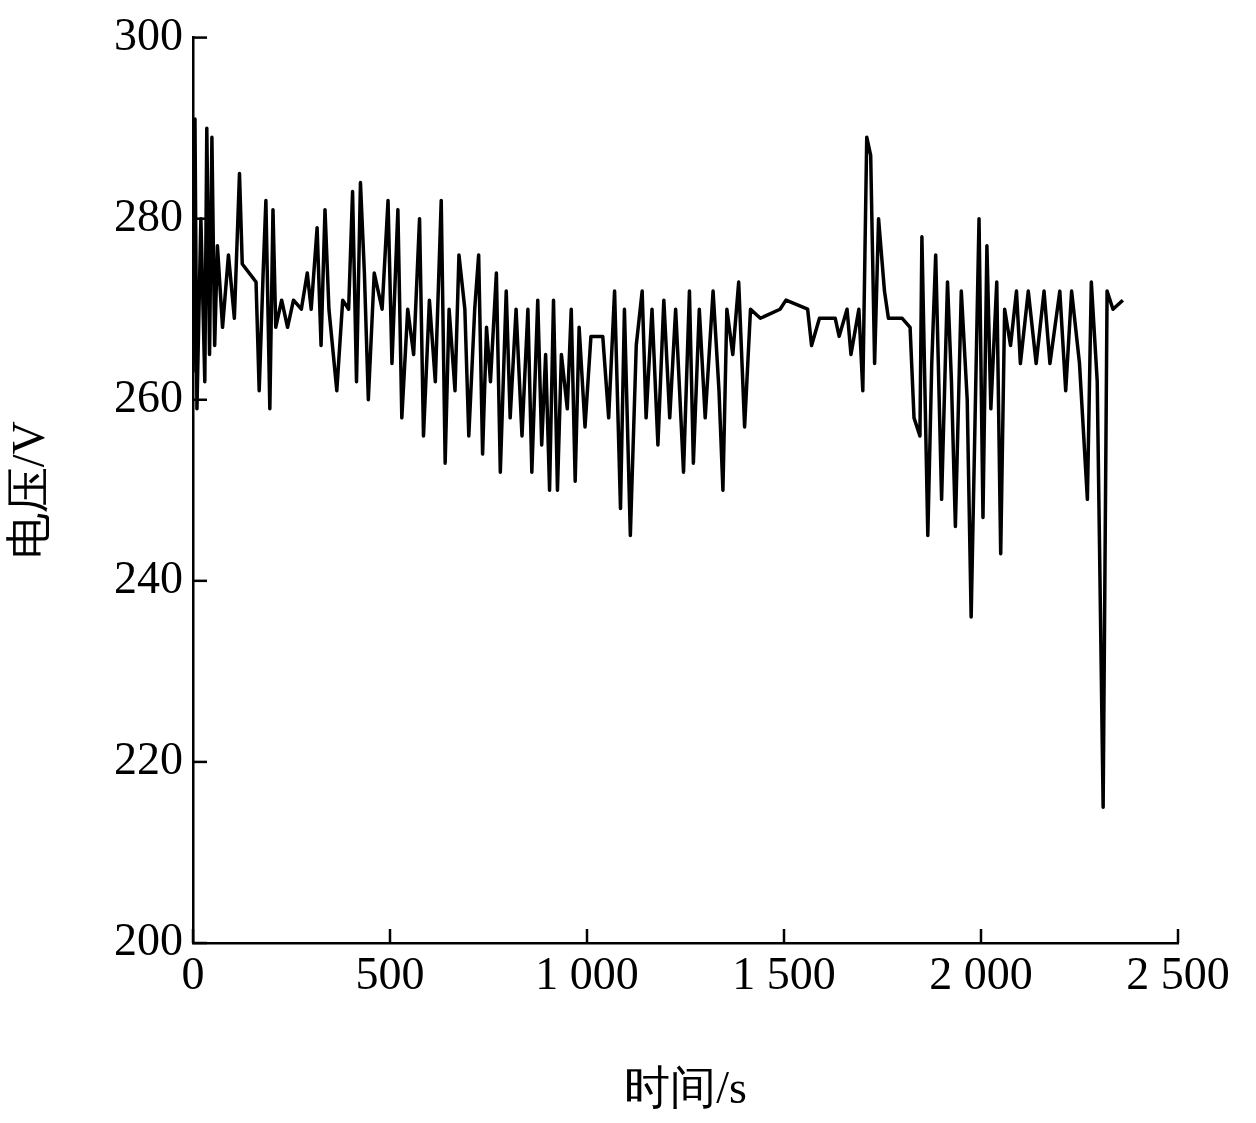  What do you see at coordinates (148, 215) in the screenshot?
I see `y-tick-label: 280` at bounding box center [148, 215].